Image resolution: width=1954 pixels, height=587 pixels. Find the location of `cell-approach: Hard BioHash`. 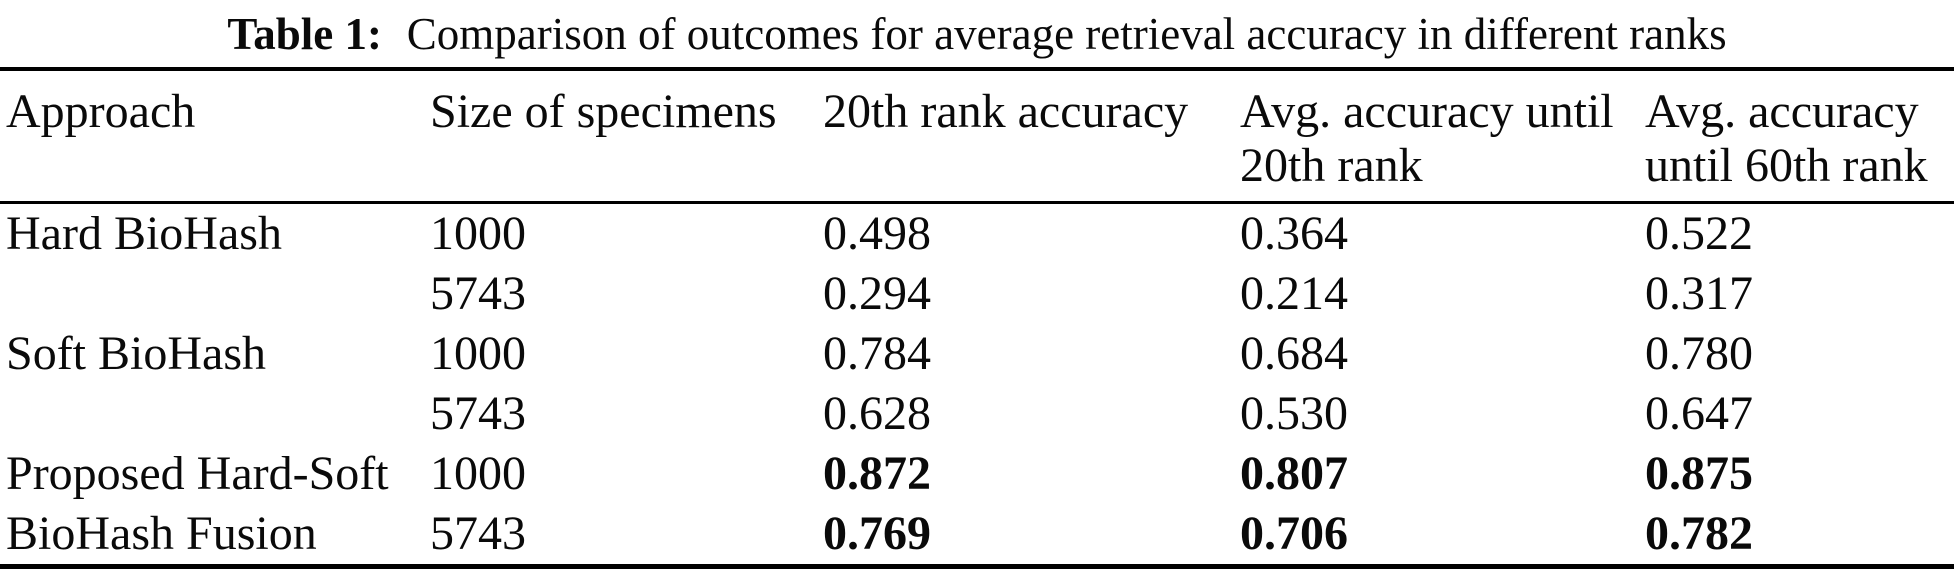

cell-approach: Hard BioHash is located at coordinates (144, 233).